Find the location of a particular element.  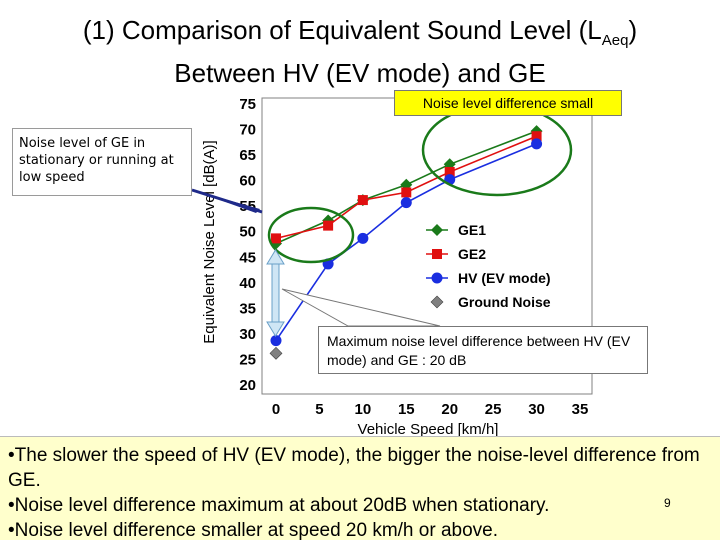

series-ground-noise is located at coordinates (276, 353).